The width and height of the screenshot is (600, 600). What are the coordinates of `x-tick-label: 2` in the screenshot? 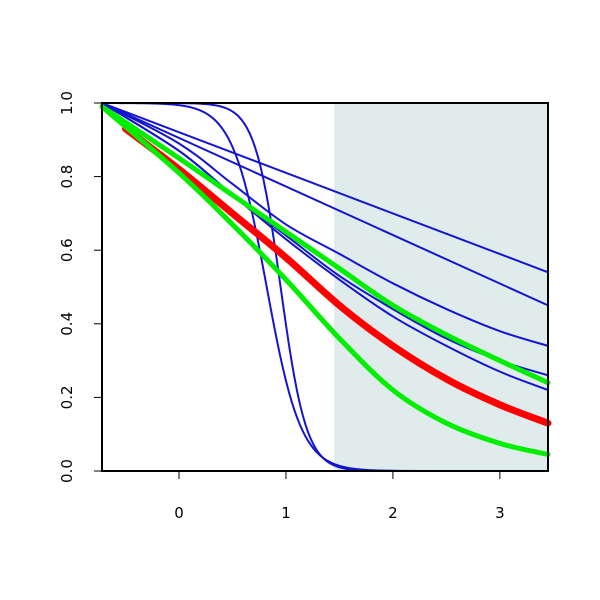 It's located at (393, 513).